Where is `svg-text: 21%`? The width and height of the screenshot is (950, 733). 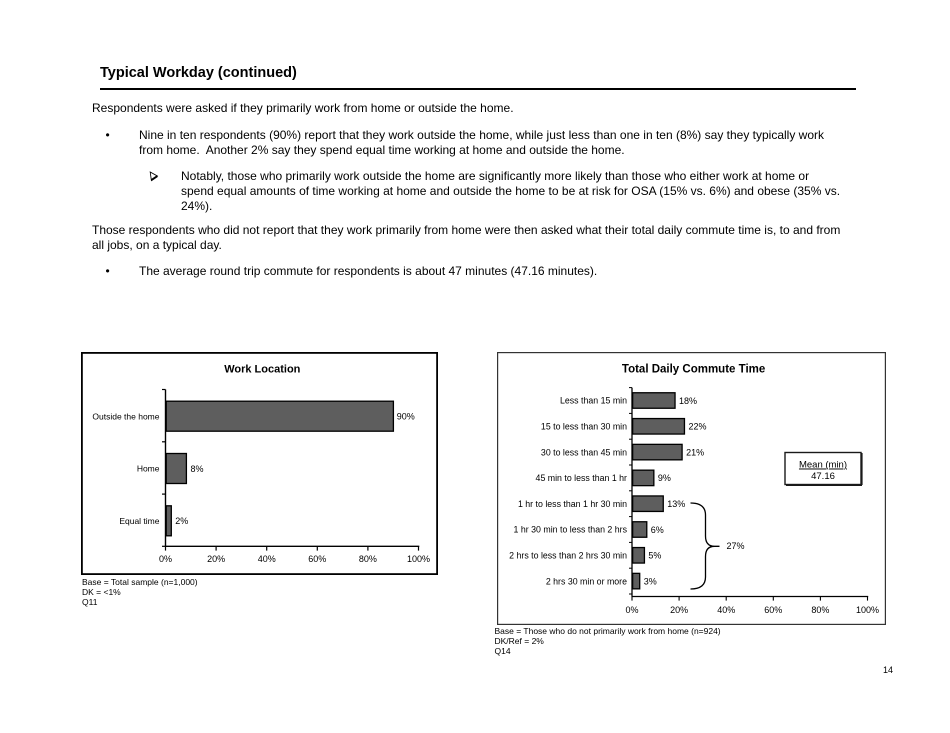
svg-text: 21% is located at coordinates (695, 452).